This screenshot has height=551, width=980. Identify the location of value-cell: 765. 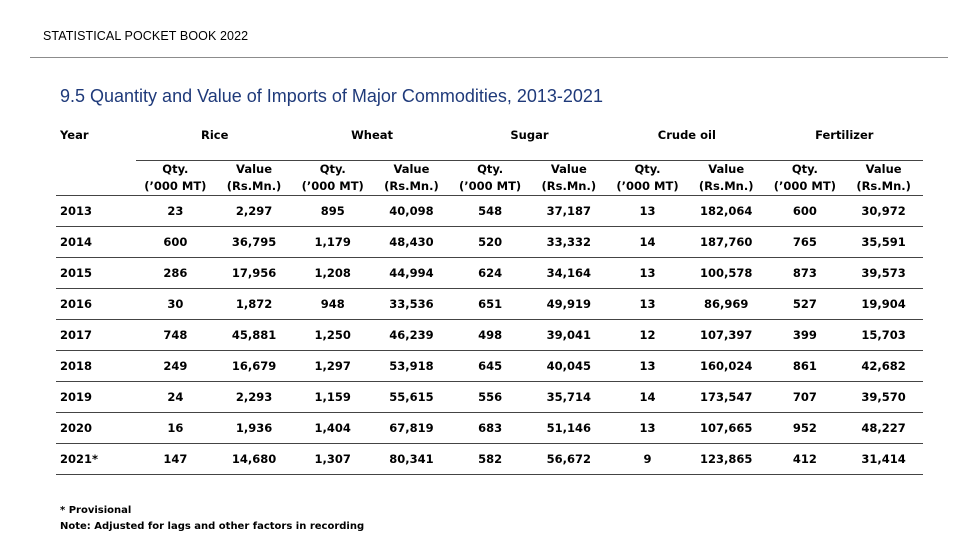
(805, 242).